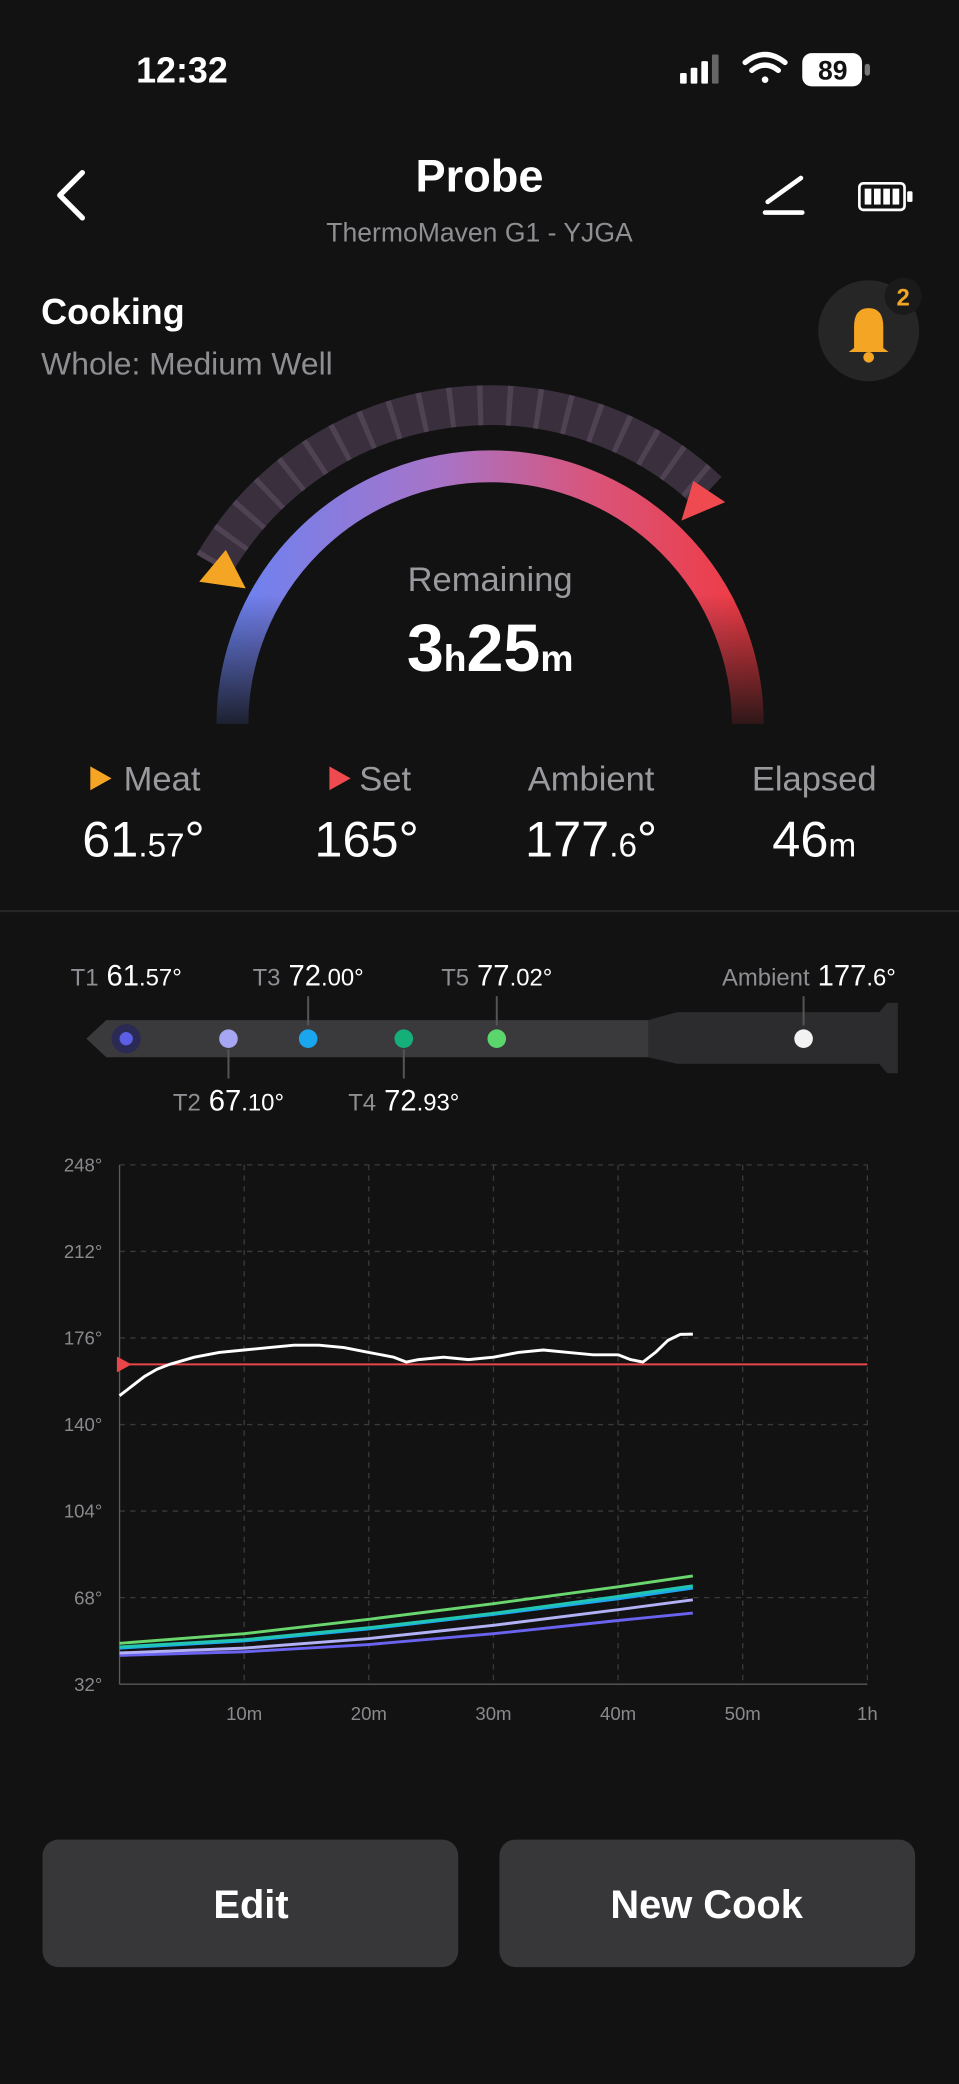  I want to click on x-tick-label: 40m, so click(618, 1713).